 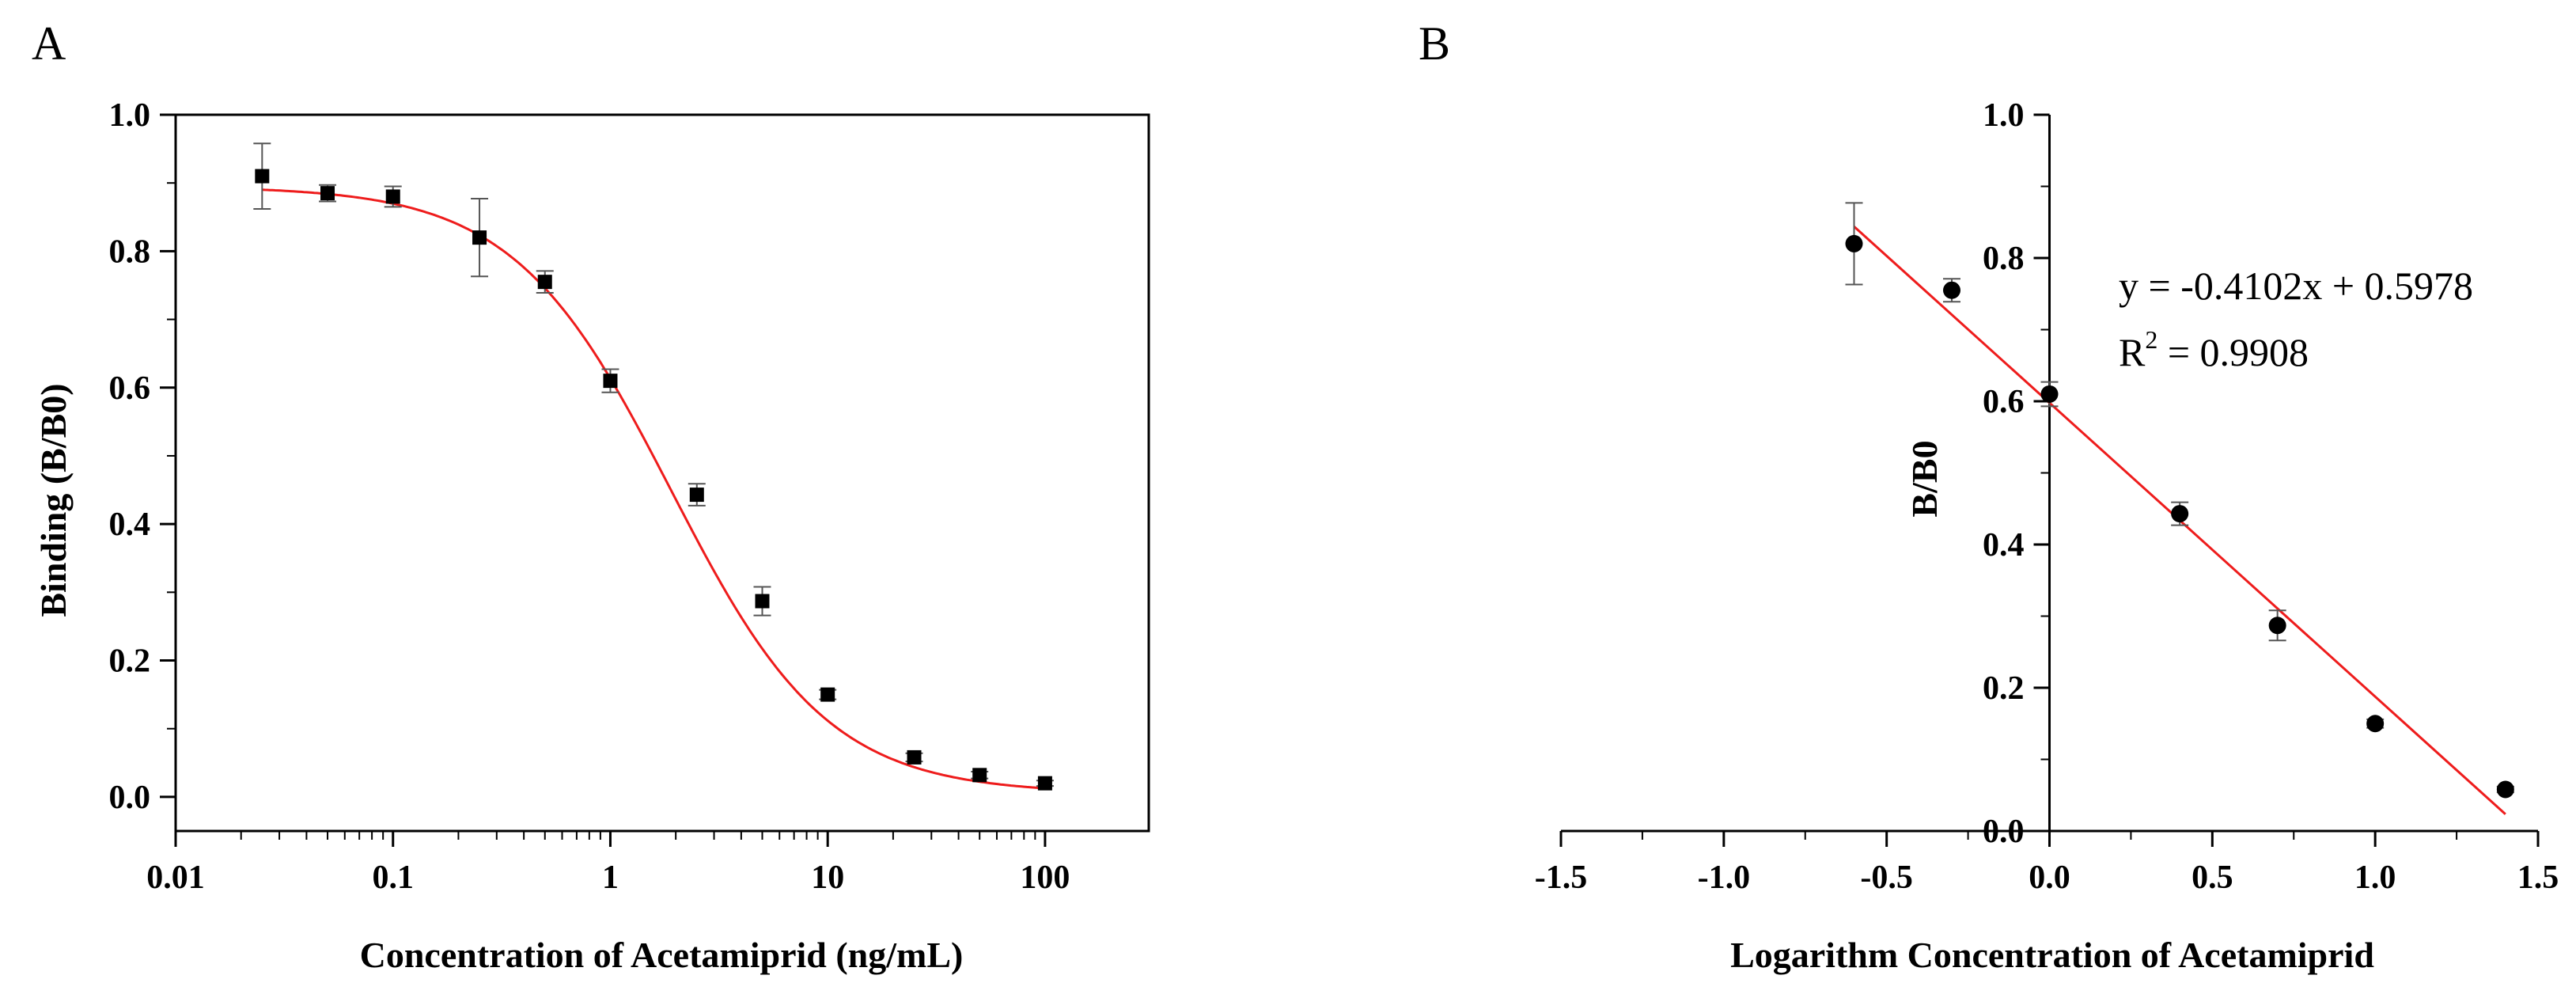 What do you see at coordinates (2151, 339) in the screenshot?
I see `r2-exponent: 2` at bounding box center [2151, 339].